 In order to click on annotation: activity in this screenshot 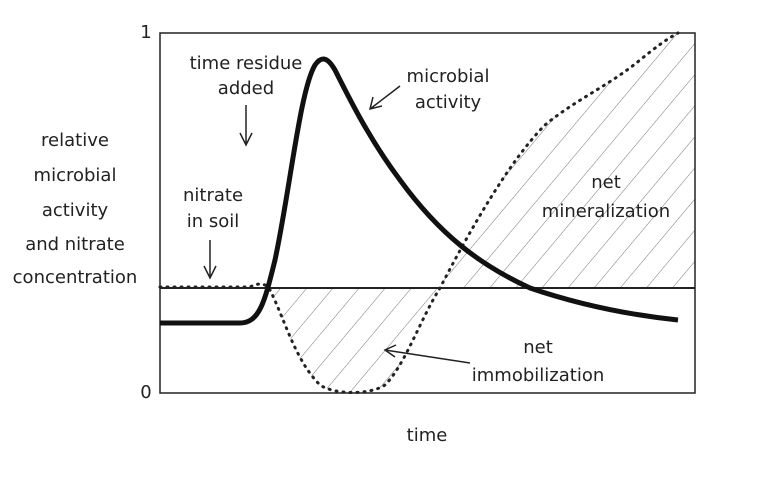, I will do `click(448, 102)`.